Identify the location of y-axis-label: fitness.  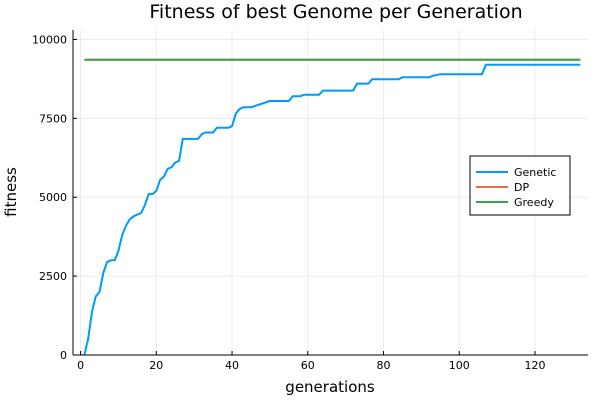
(11, 192).